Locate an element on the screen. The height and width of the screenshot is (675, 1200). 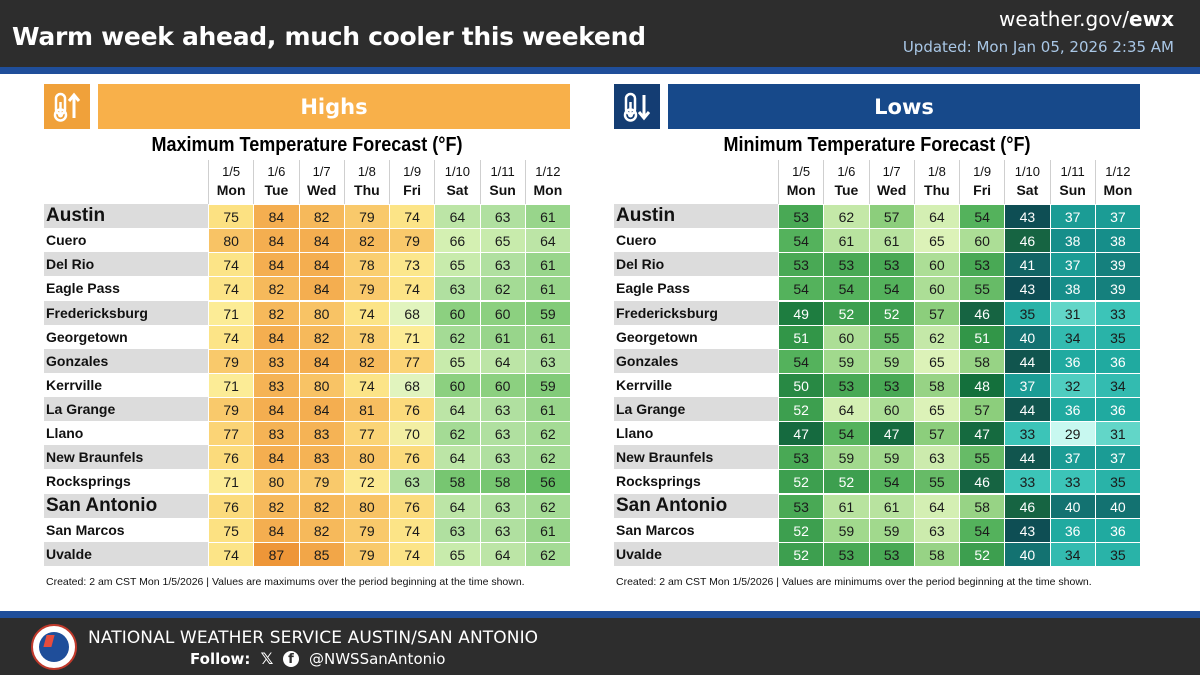
temp-cell: 77 is located at coordinates (231, 433).